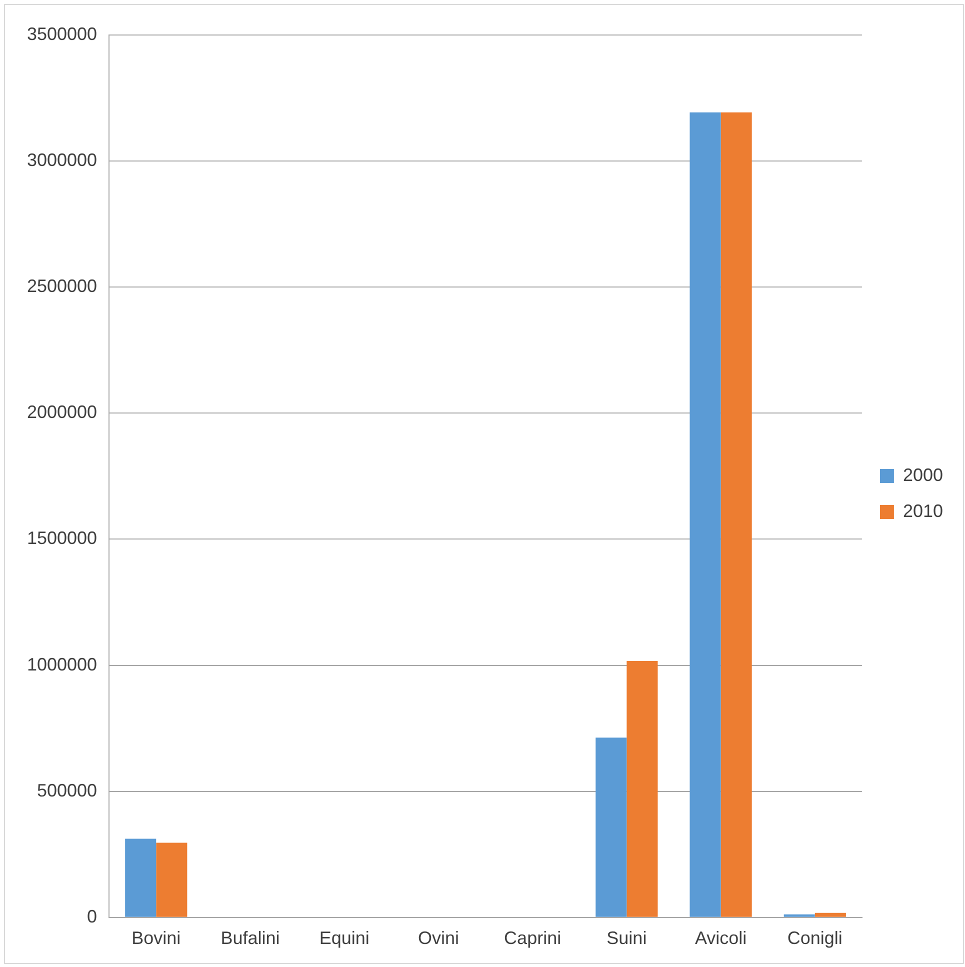  What do you see at coordinates (923, 510) in the screenshot?
I see `legend-label: 2010` at bounding box center [923, 510].